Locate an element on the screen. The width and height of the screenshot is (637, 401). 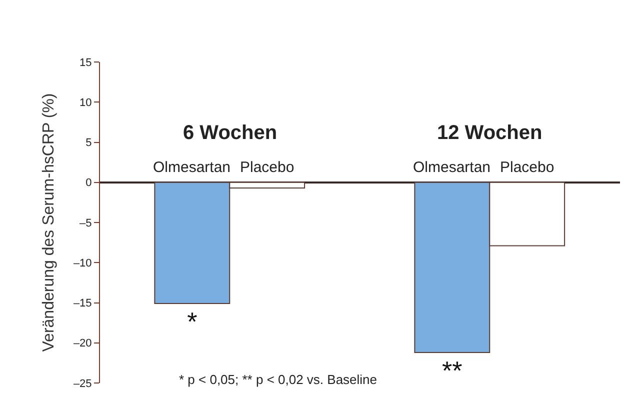
y-tick-label: 15 is located at coordinates (86, 62).